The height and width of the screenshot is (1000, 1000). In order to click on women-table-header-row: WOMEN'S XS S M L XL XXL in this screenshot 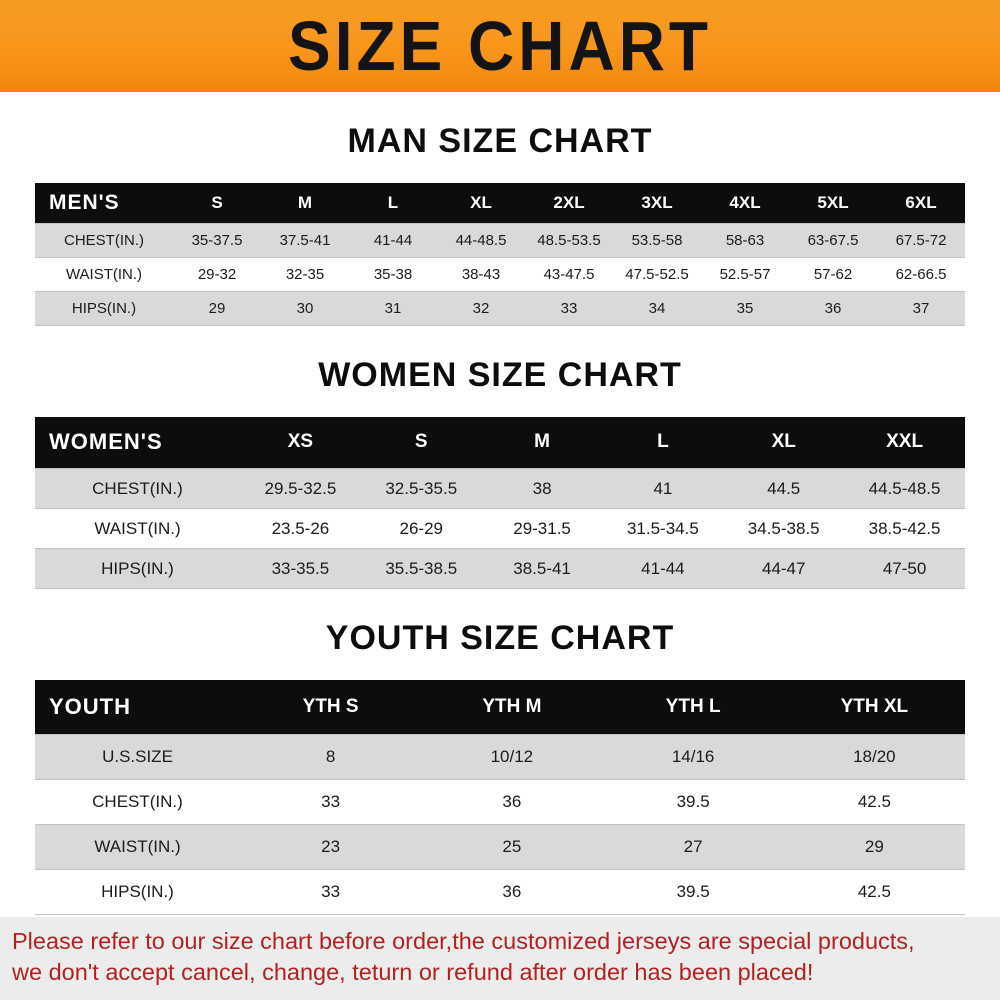, I will do `click(500, 442)`.